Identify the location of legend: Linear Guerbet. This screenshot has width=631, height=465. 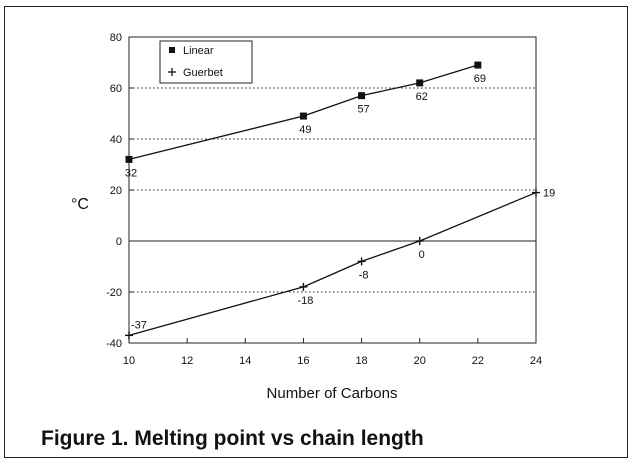
(206, 62).